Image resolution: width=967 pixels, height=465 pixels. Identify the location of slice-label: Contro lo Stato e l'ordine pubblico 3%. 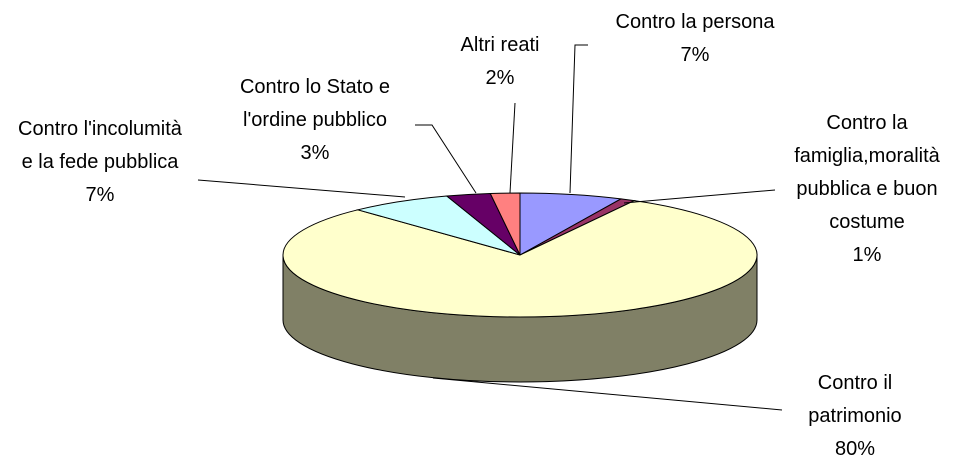
(315, 120).